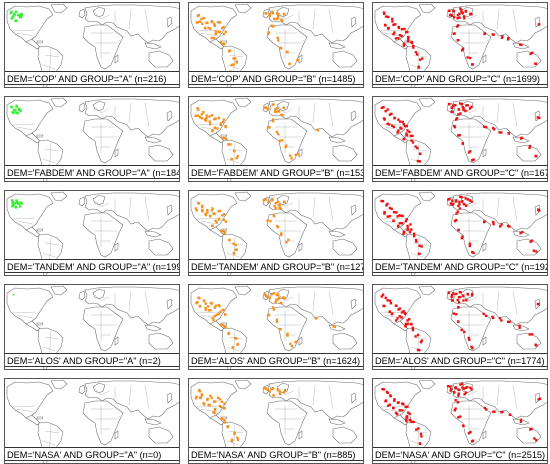  Describe the element at coordinates (460, 327) in the screenshot. I see `world-map` at that location.